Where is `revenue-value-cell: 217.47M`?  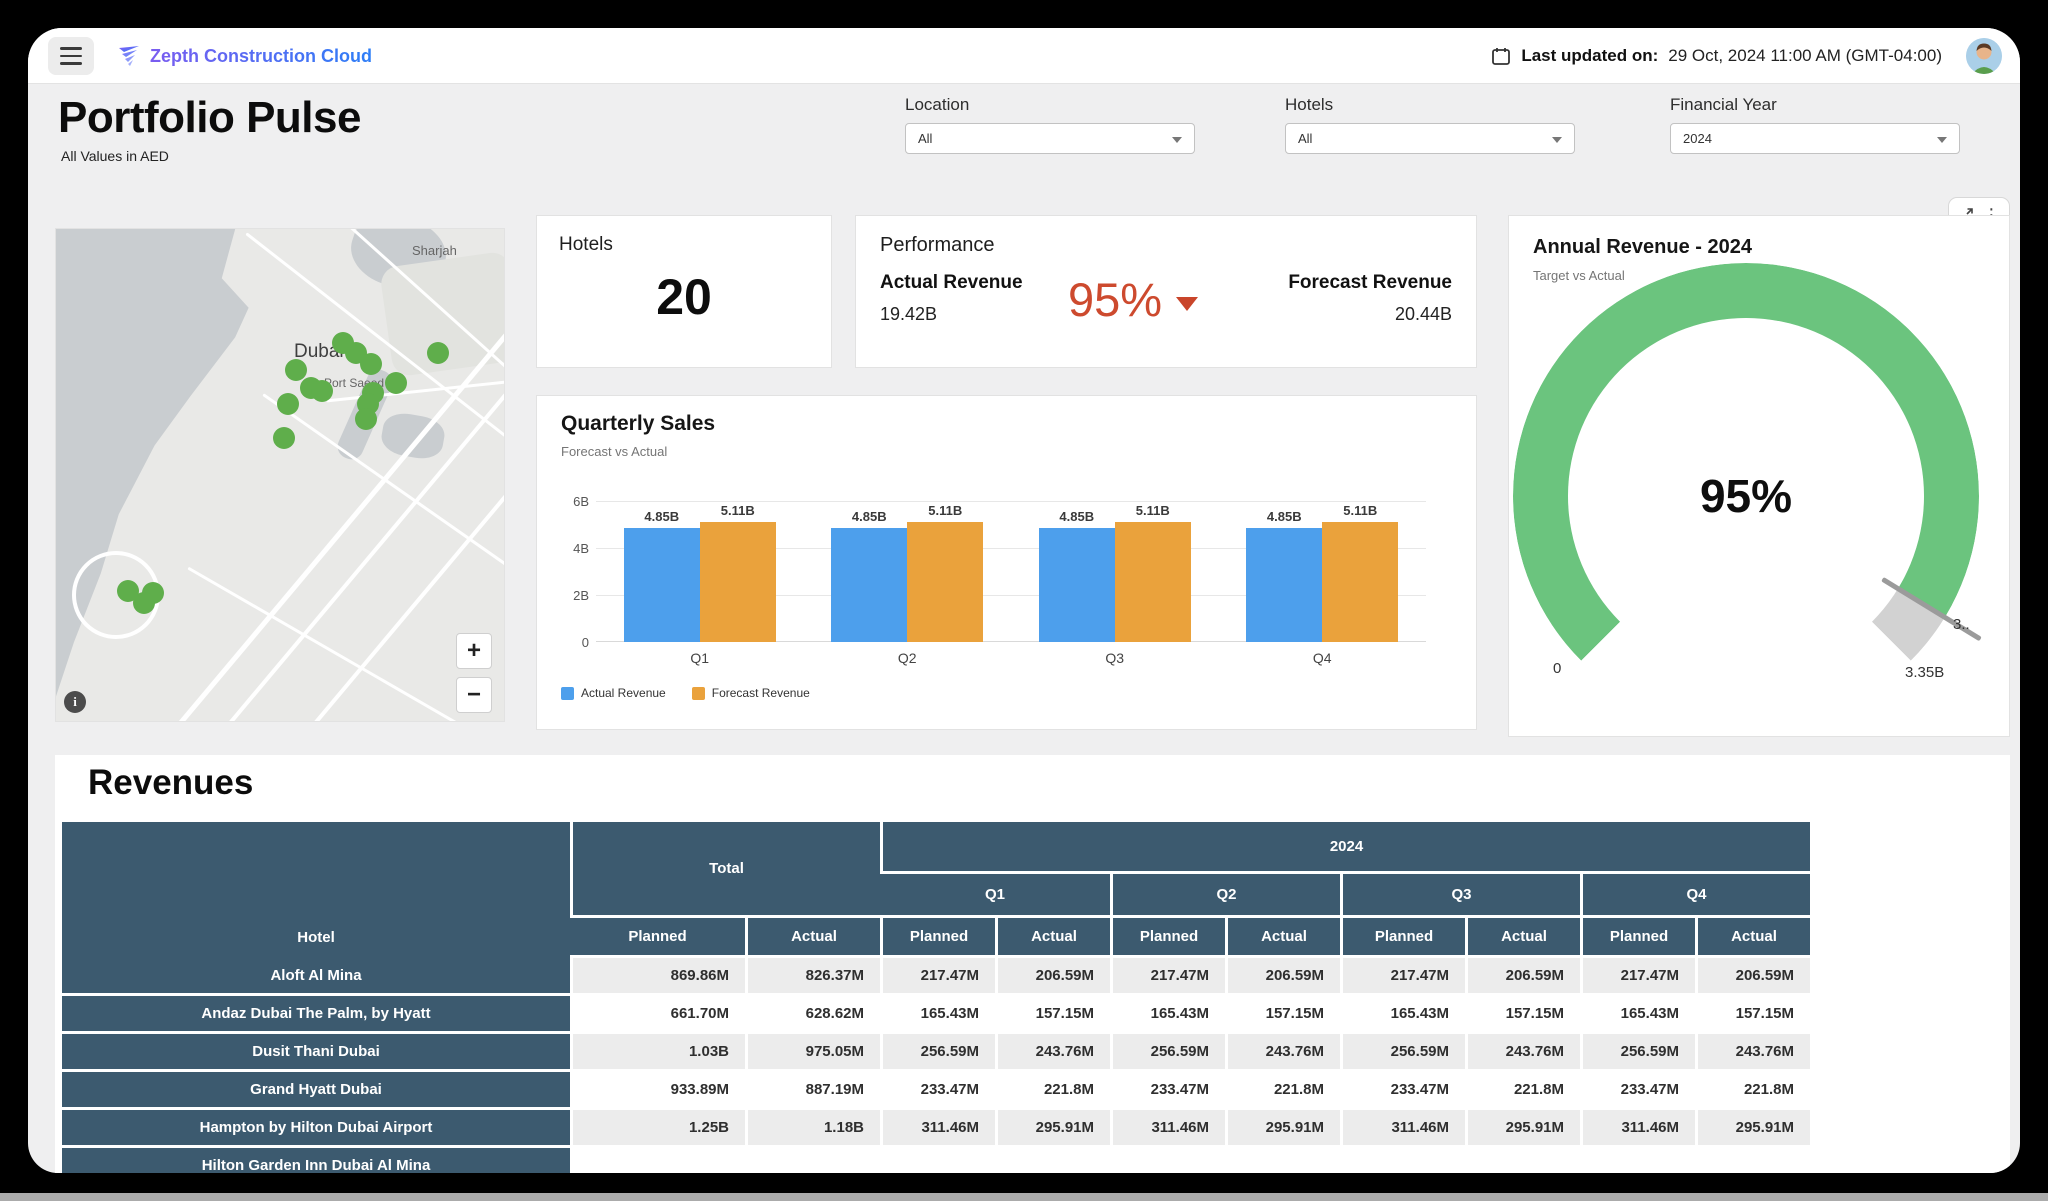
revenue-value-cell: 217.47M is located at coordinates (1167, 977).